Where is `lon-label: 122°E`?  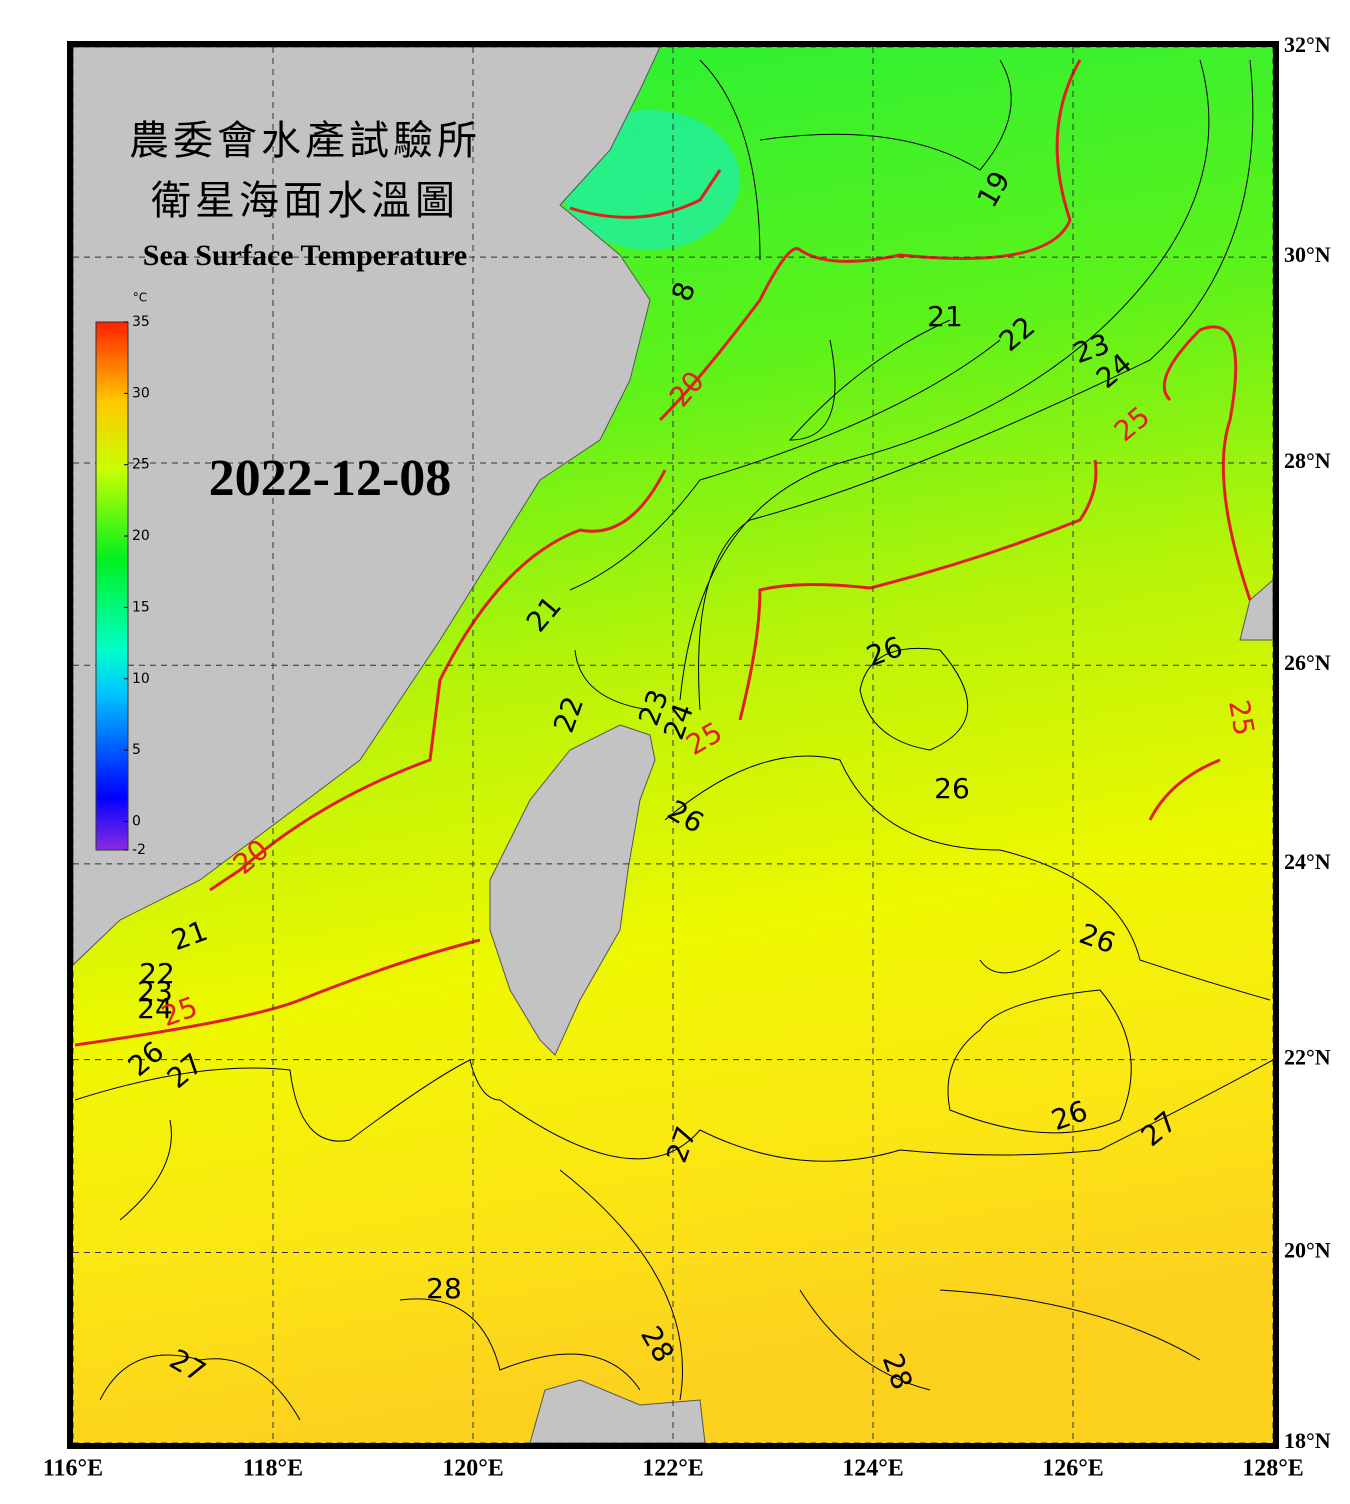
lon-label: 122°E is located at coordinates (673, 1469).